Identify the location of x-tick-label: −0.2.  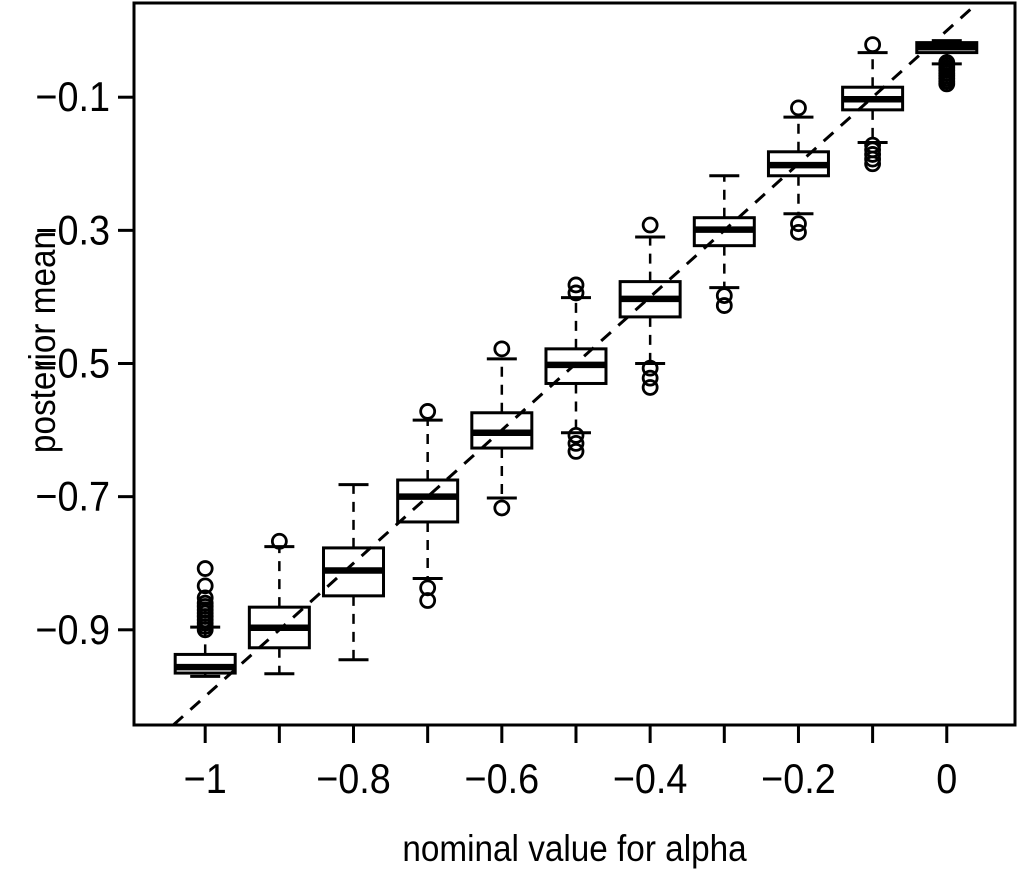
(798, 779).